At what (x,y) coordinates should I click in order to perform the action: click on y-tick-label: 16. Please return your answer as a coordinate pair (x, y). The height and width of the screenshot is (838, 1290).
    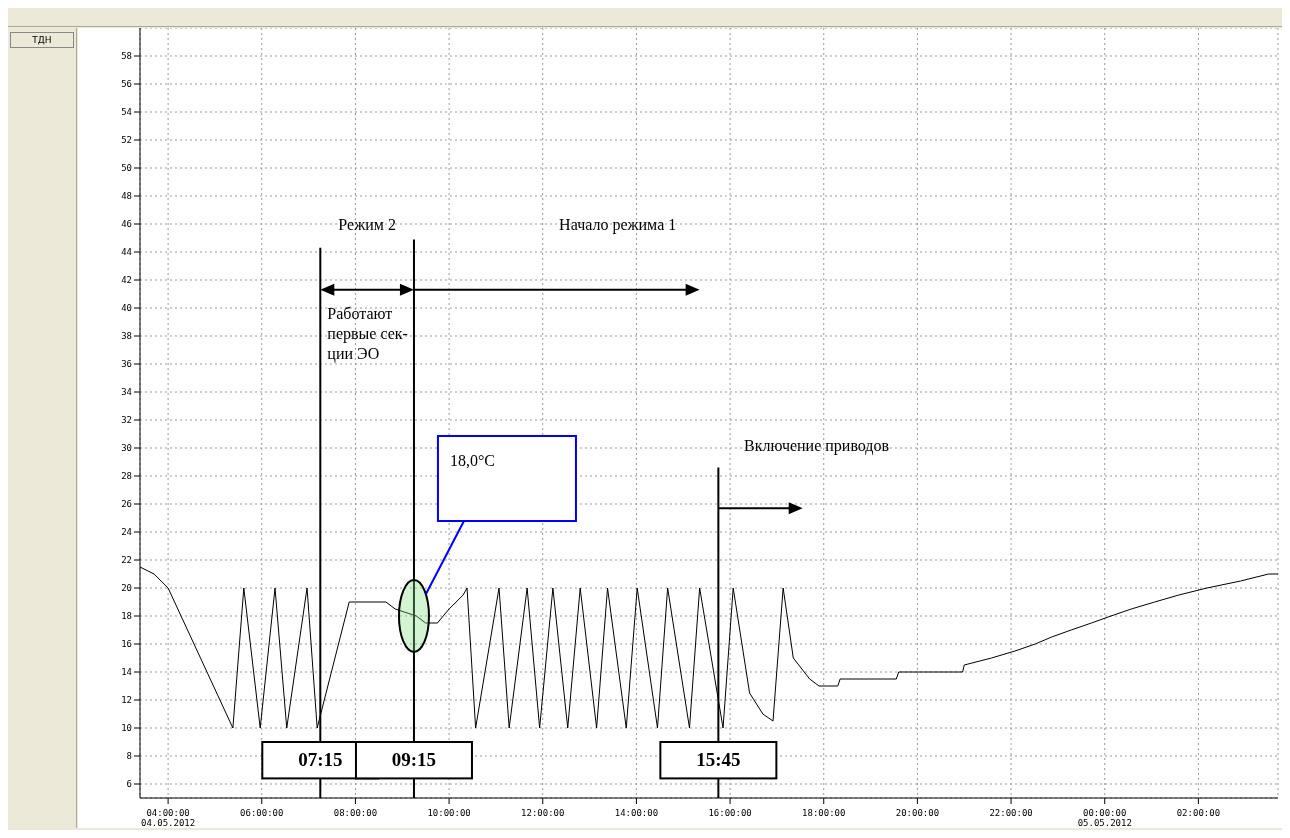
    Looking at the image, I should click on (126, 644).